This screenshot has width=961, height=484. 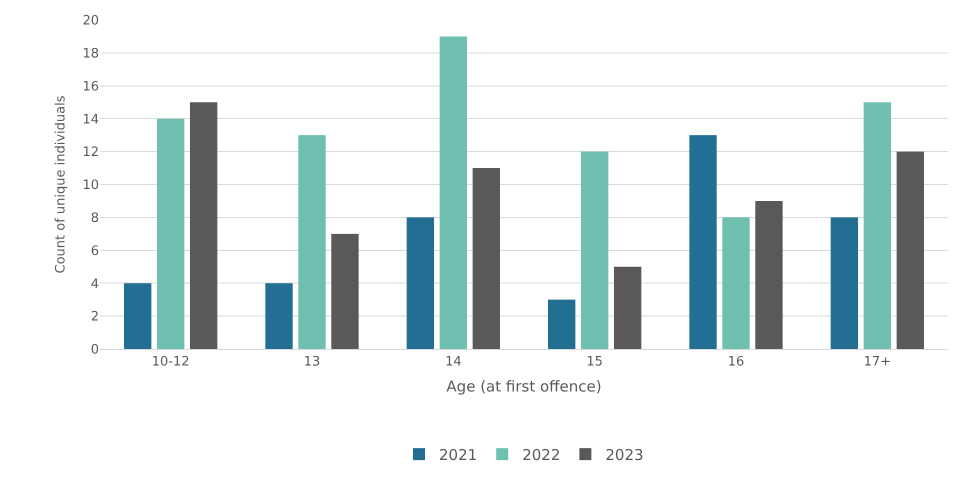 I want to click on y-tick-label: 14, so click(x=90, y=120).